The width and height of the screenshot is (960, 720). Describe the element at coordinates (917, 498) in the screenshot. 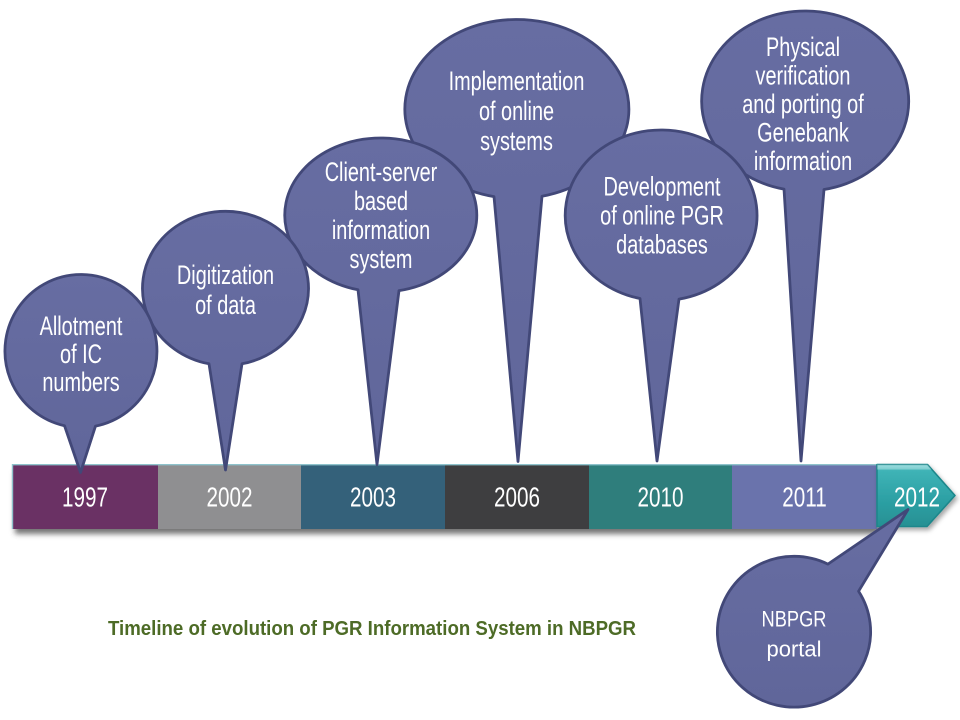

I see `svg-text: 2012` at that location.